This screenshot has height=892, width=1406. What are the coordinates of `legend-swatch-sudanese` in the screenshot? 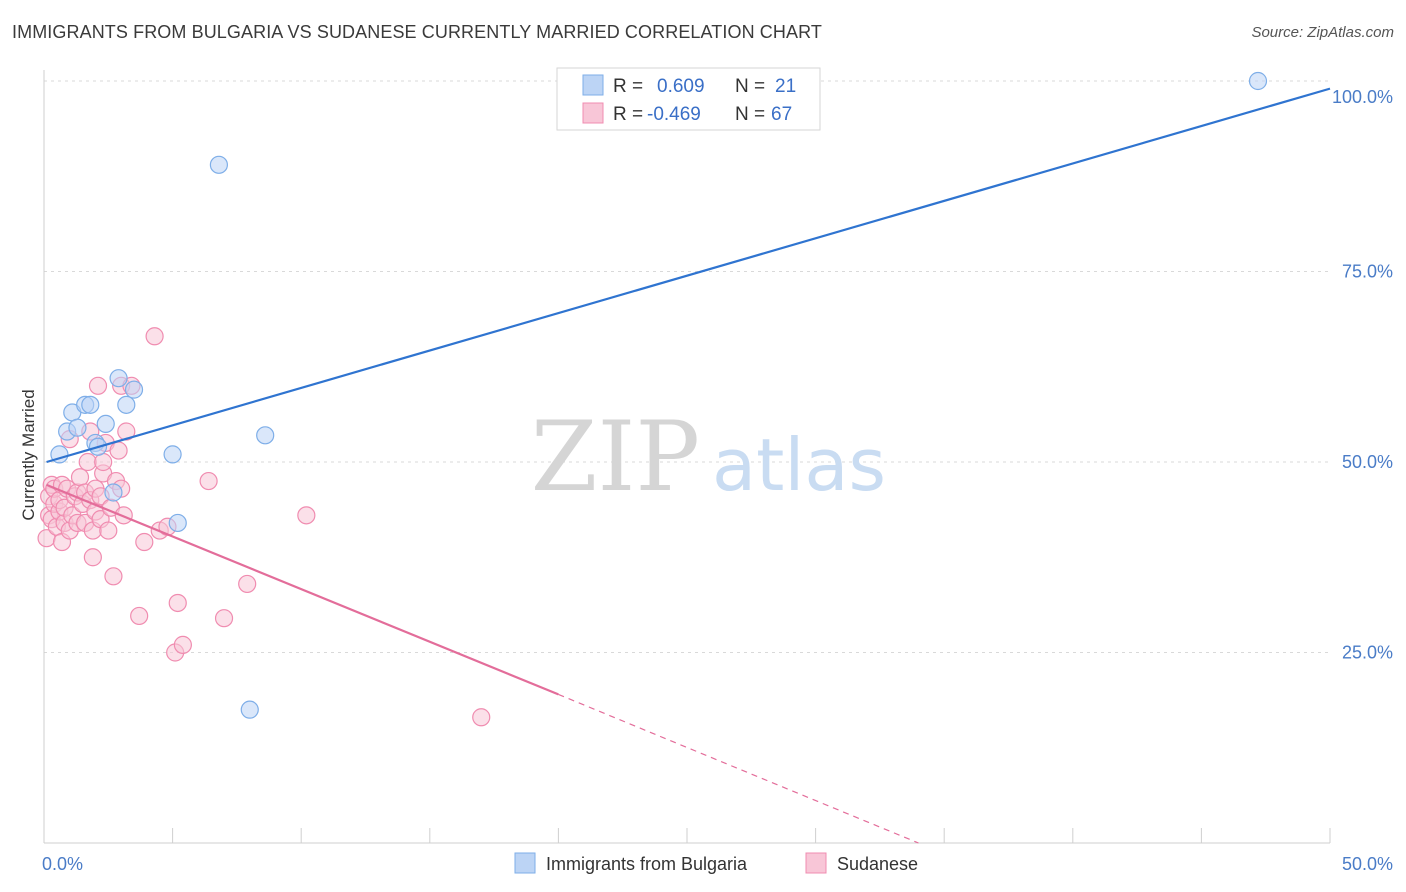 It's located at (816, 863).